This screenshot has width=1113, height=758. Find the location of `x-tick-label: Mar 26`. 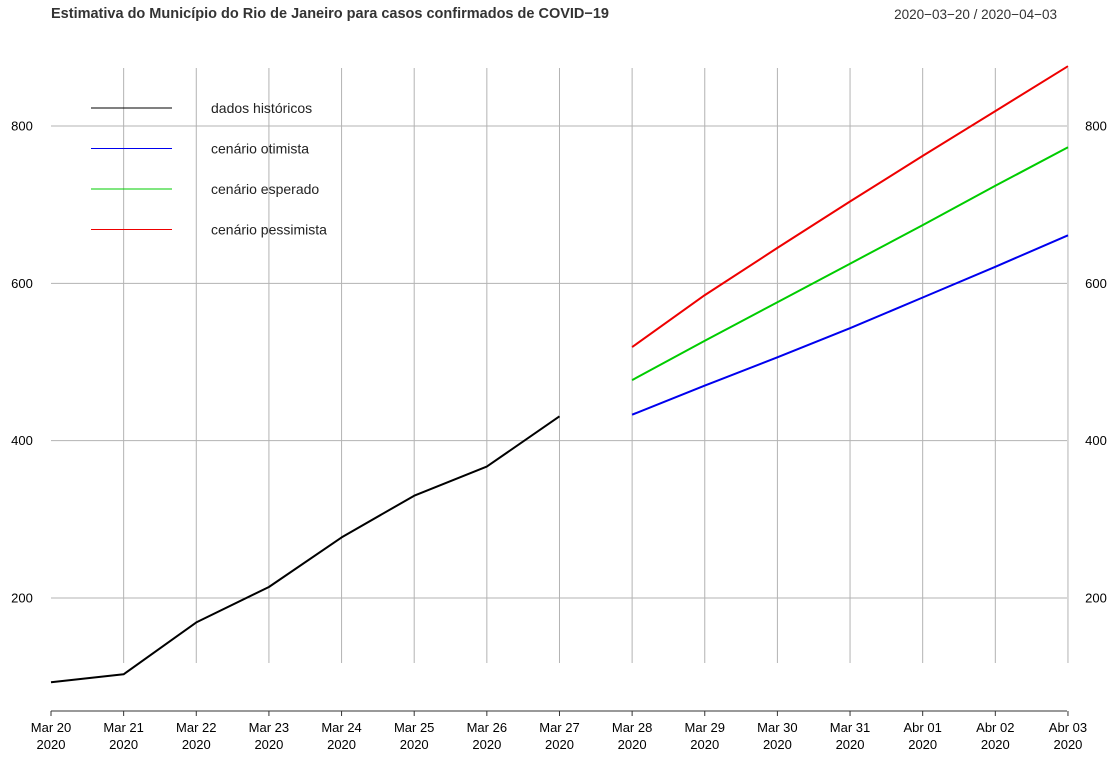

x-tick-label: Mar 26 is located at coordinates (487, 727).